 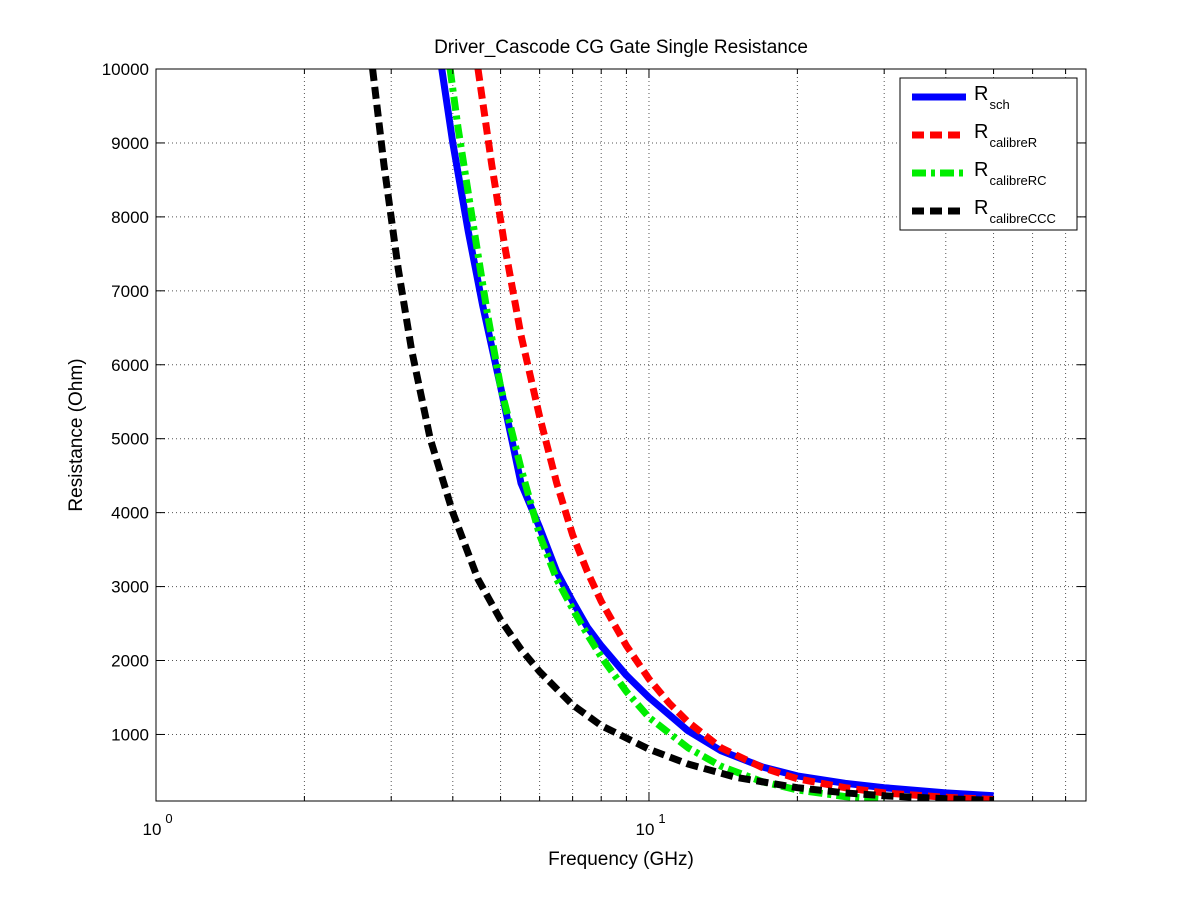 I want to click on legend-label-calibreR: RcalibreR, so click(x=1005, y=135).